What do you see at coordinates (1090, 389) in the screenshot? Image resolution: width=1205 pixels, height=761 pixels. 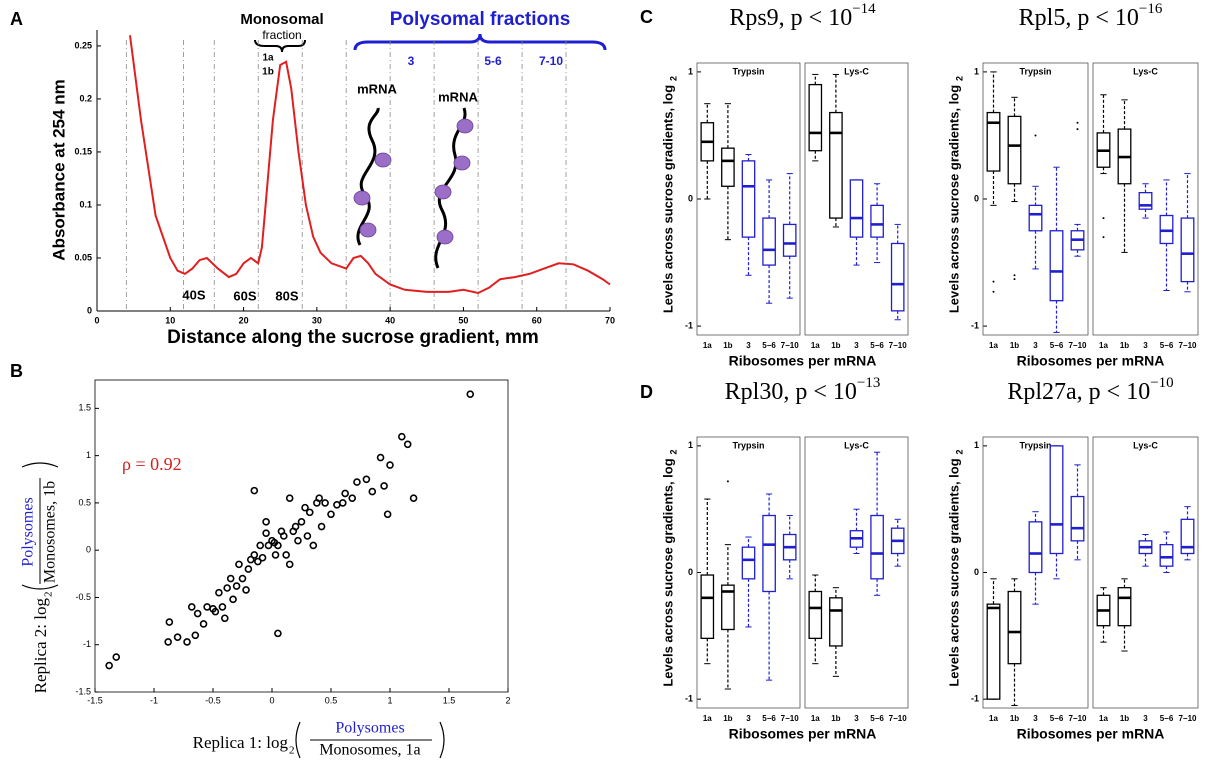 I see `chart-title: Rpl27a, p < 10−10` at bounding box center [1090, 389].